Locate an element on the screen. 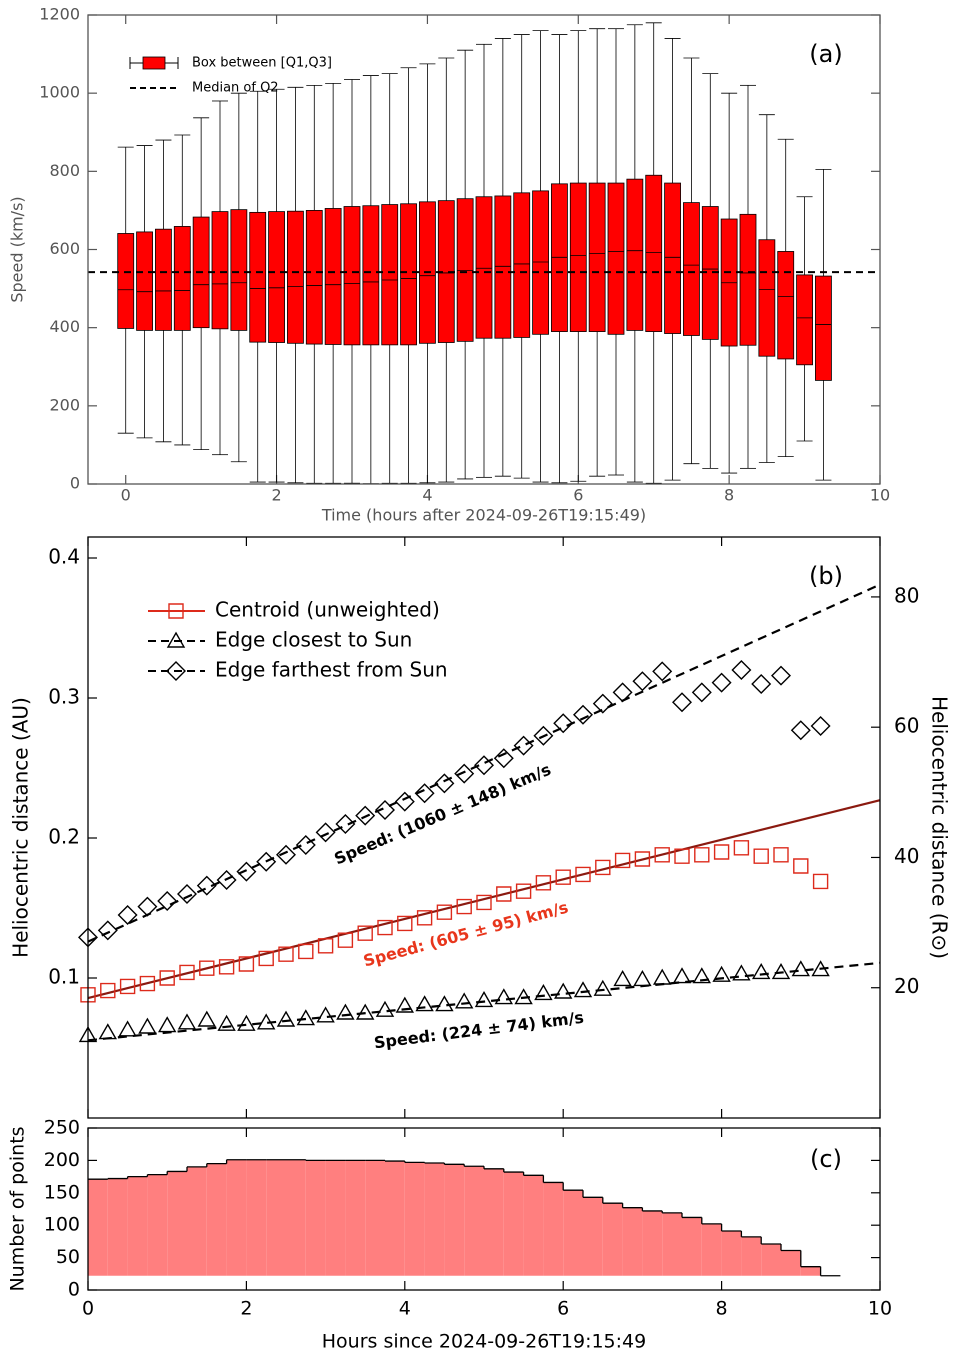 This screenshot has height=1367, width=960. x-tick-label: 2 is located at coordinates (276, 495).